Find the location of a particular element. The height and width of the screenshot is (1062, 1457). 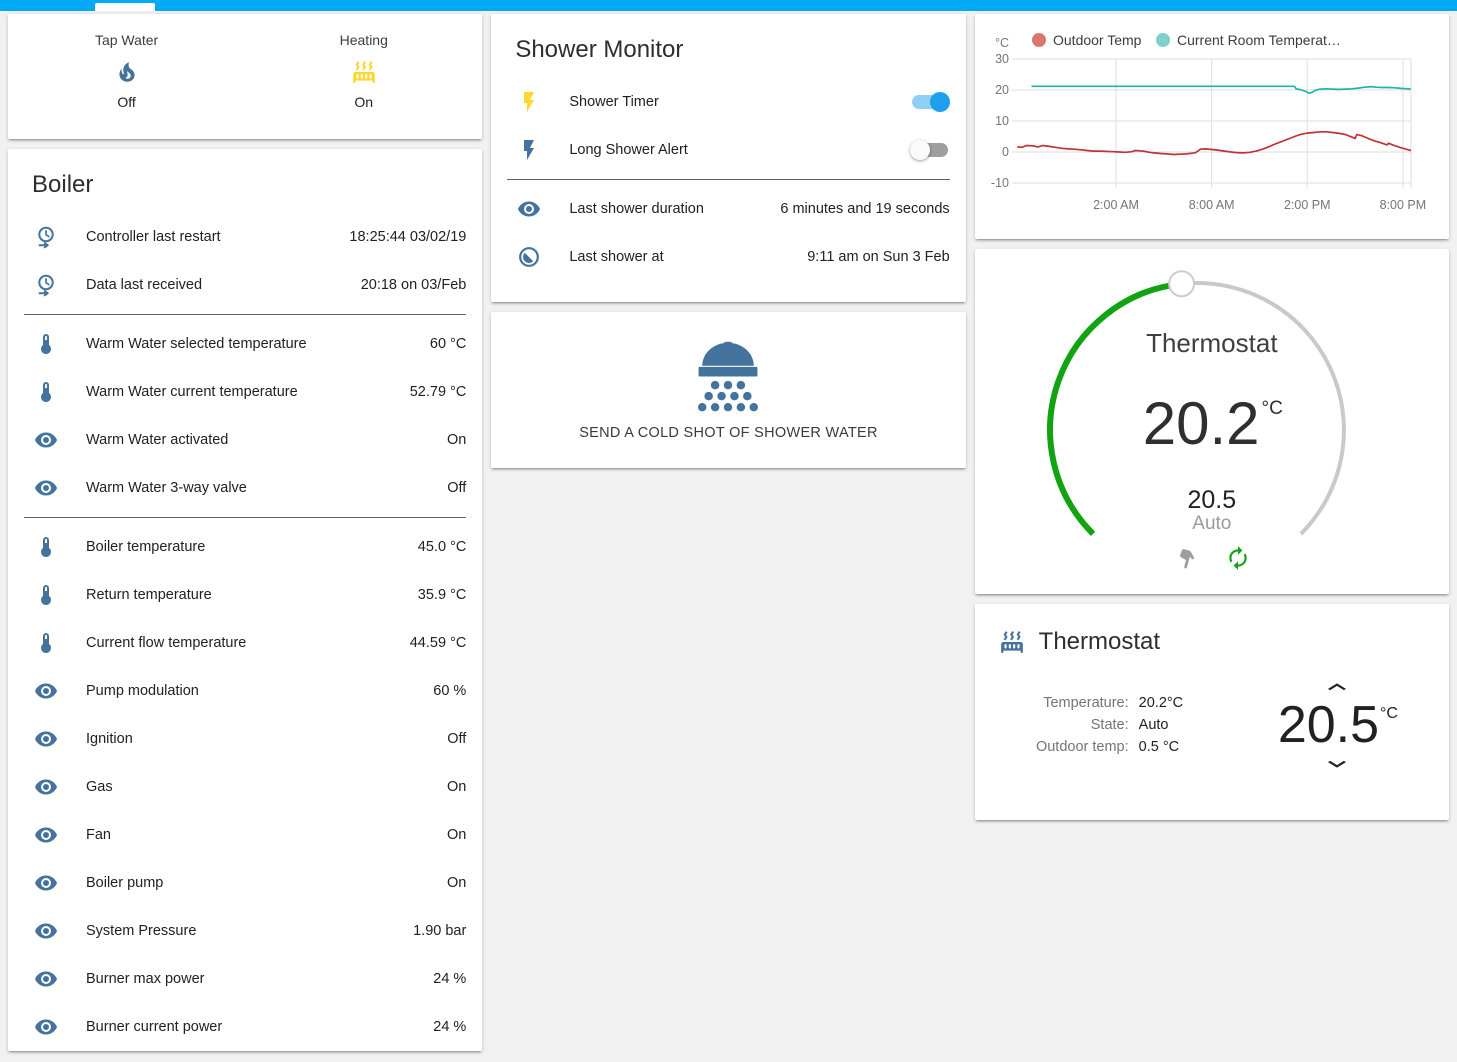

entity-row: Warm Water current temperature 52.79 °C is located at coordinates (245, 392).